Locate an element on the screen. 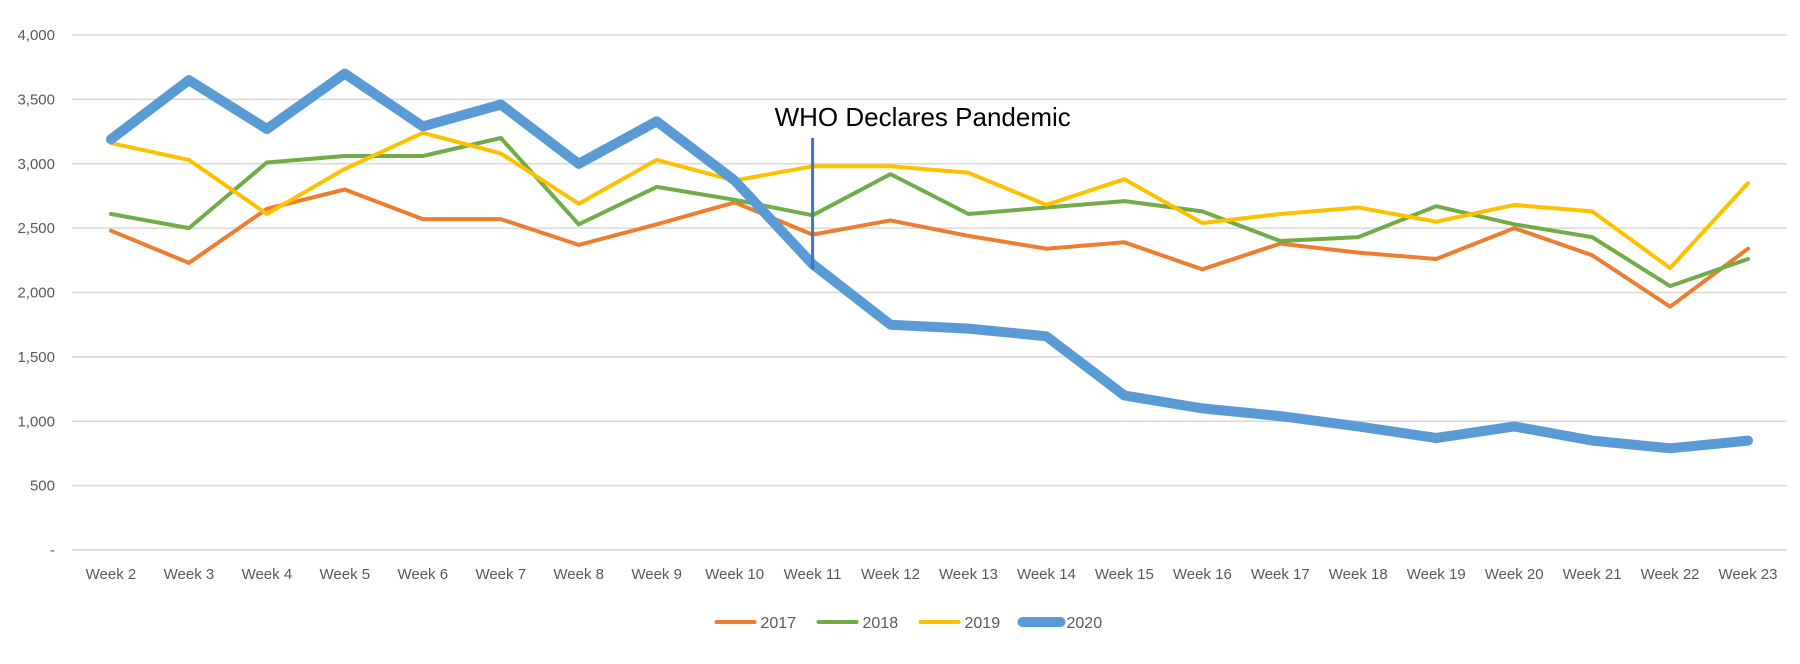  legend-item-2019: 2019 is located at coordinates (959, 623).